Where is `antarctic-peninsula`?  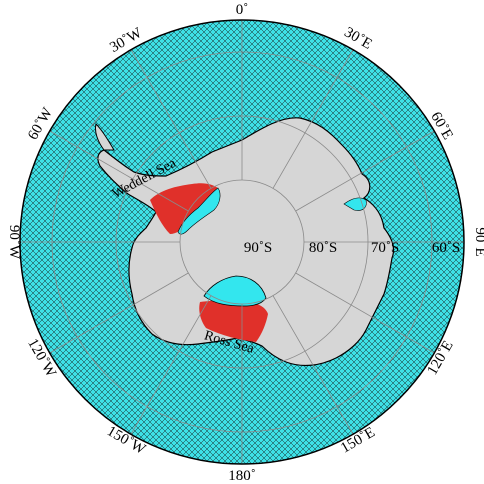 antarctic-peninsula is located at coordinates (105, 137).